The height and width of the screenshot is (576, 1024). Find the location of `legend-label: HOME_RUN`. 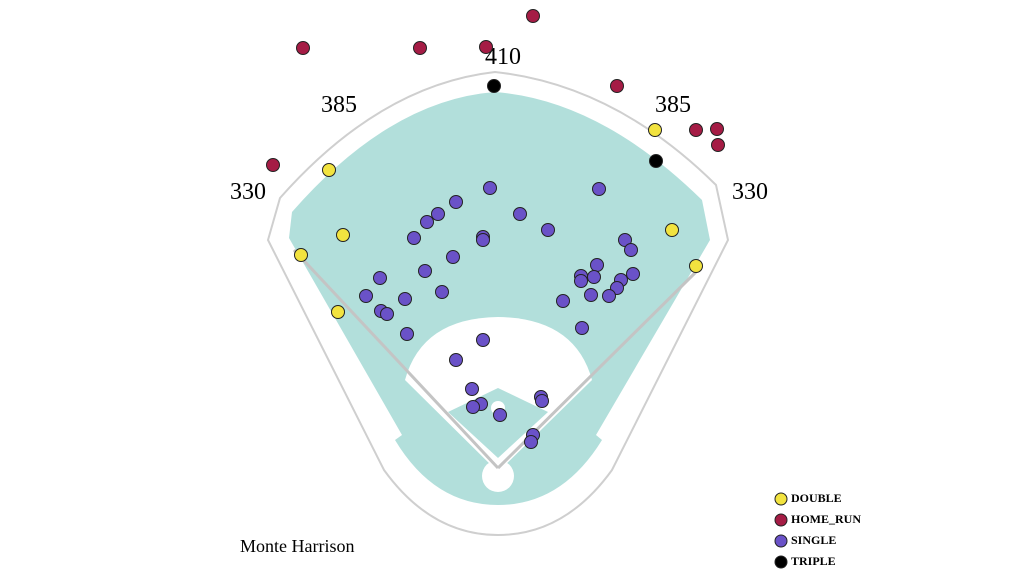

legend-label: HOME_RUN is located at coordinates (826, 519).